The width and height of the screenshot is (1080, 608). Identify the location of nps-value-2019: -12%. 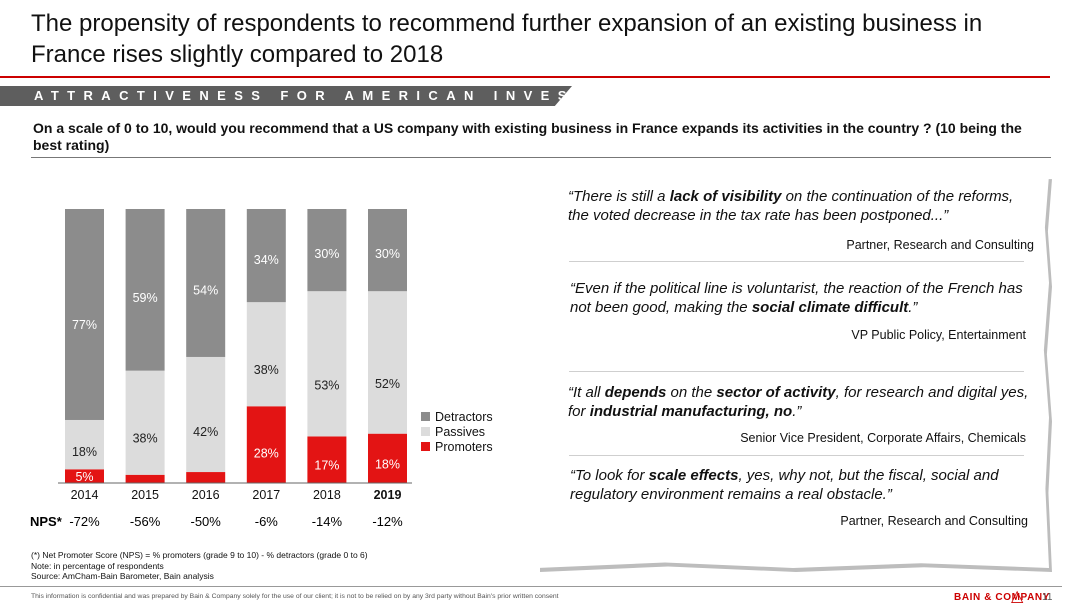
(387, 521).